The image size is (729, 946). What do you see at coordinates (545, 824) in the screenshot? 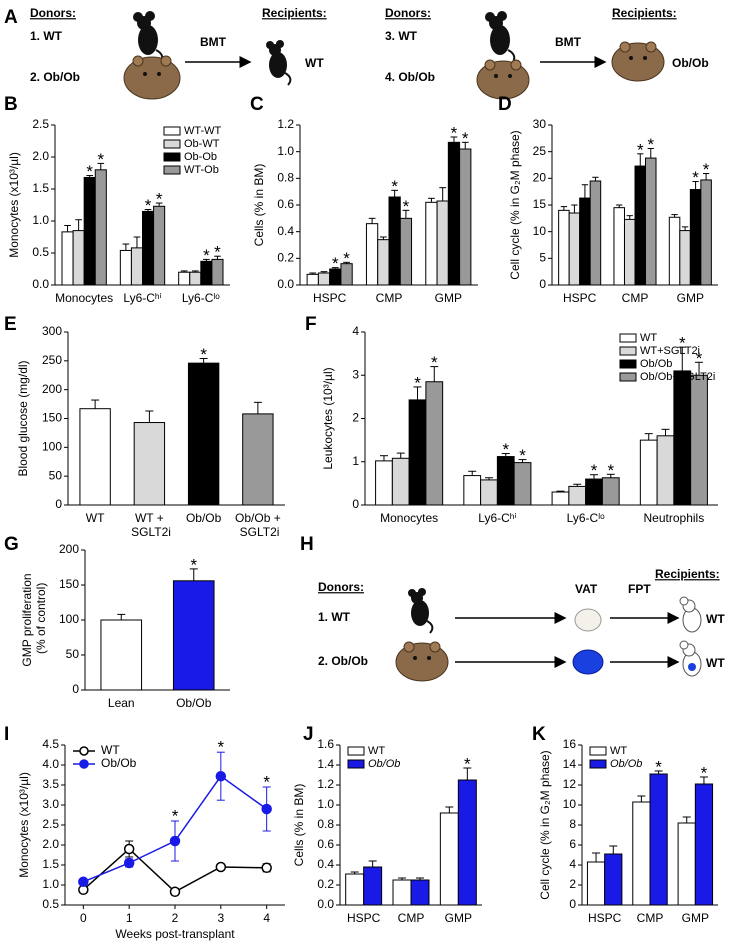
I see `y-axis-label: Cell cycle (% in G₂M phase)` at bounding box center [545, 824].